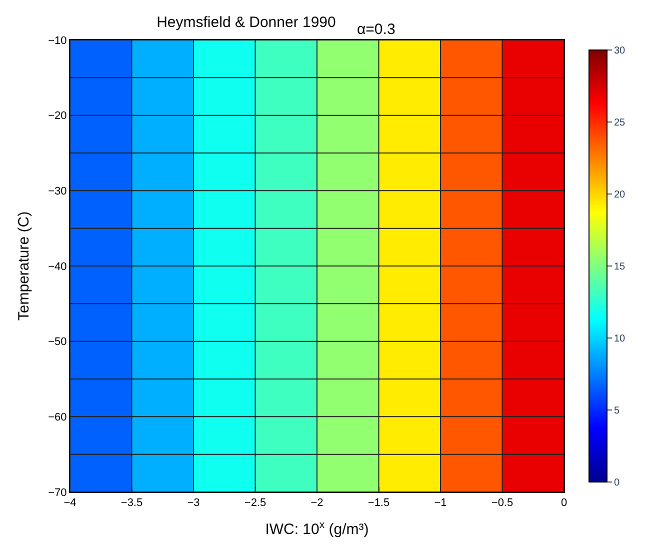 Image resolution: width=648 pixels, height=552 pixels. What do you see at coordinates (617, 483) in the screenshot?
I see `color-bar-label: 0` at bounding box center [617, 483].